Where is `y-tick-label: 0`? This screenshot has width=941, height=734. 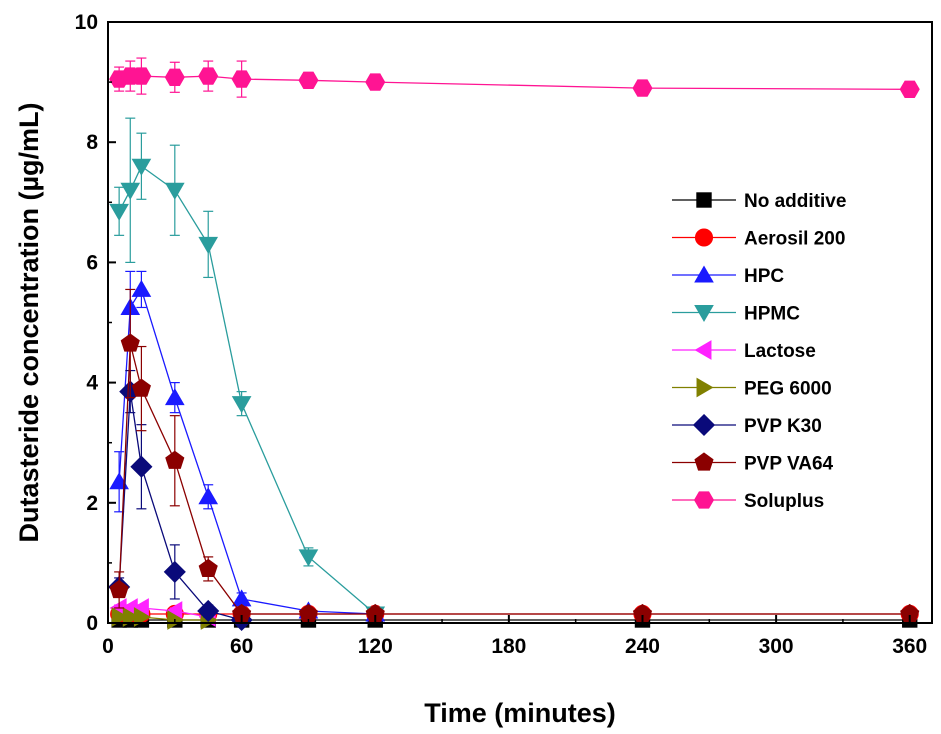 y-tick-label: 0 is located at coordinates (92, 623).